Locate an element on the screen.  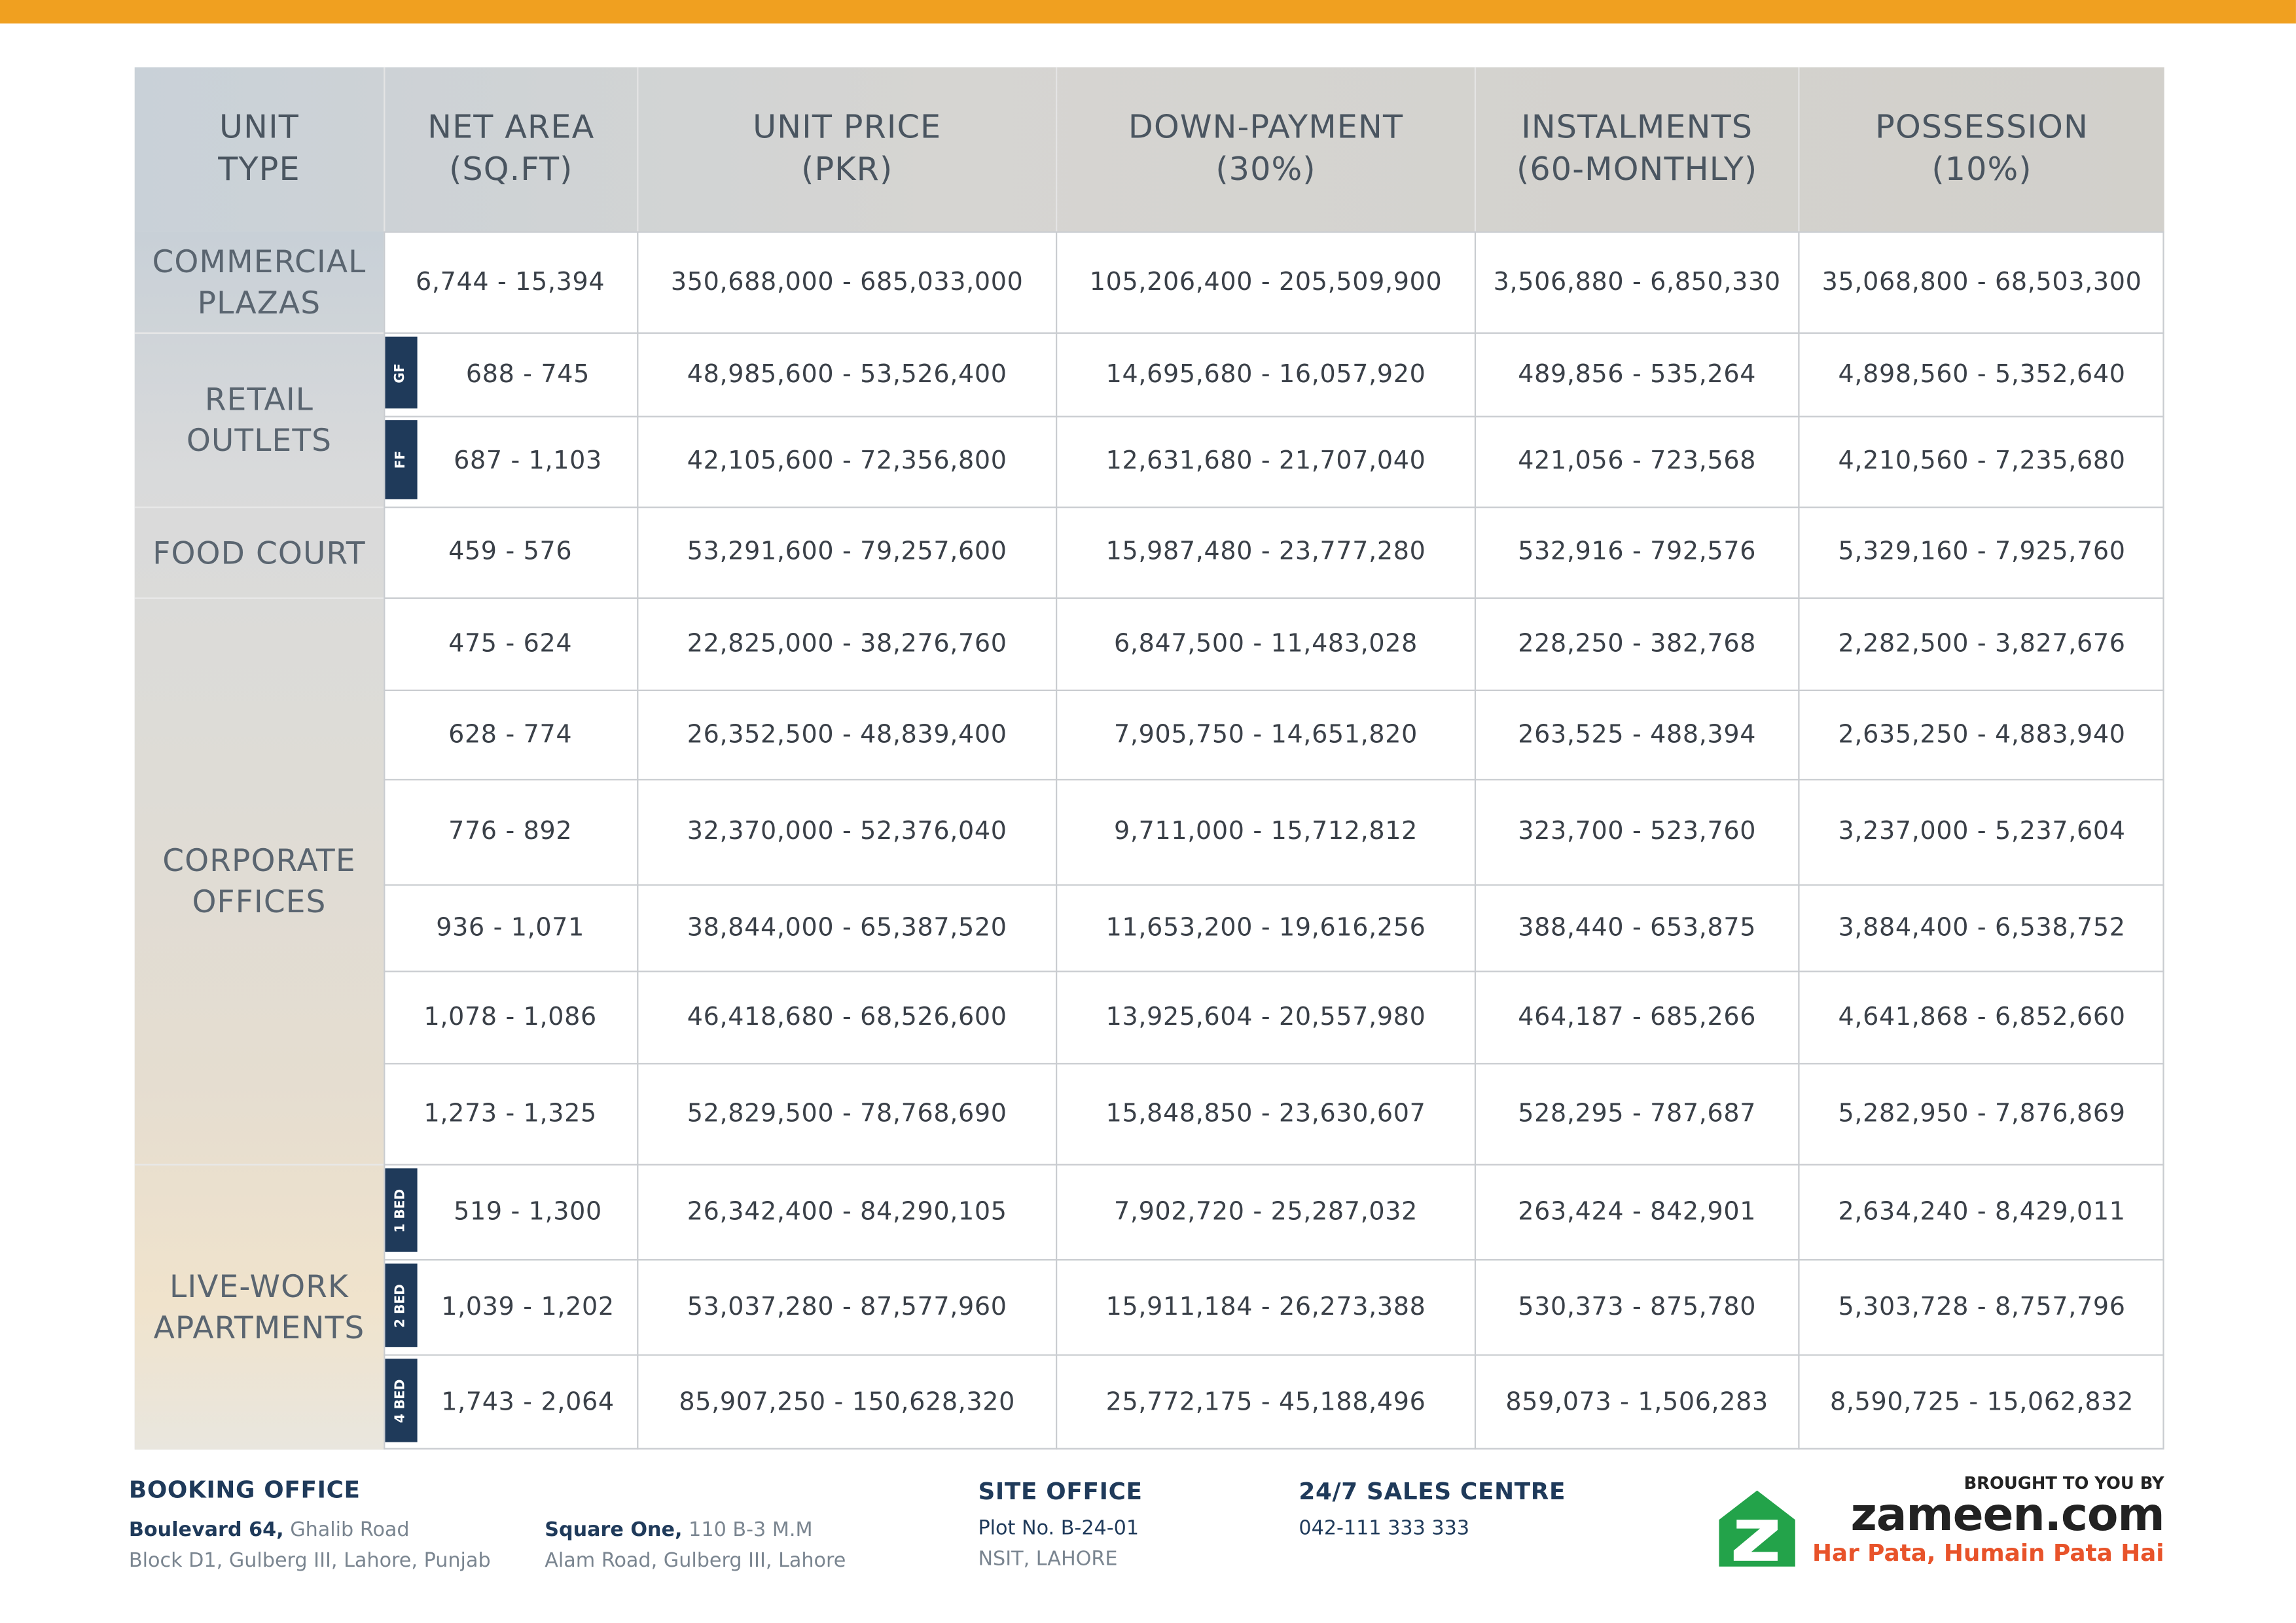
table-cell: 464,187 - 685,266 is located at coordinates (1636, 1017).